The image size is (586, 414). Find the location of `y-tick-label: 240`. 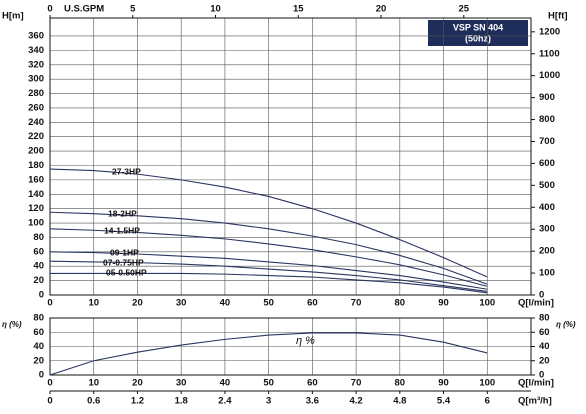

y-tick-label: 240 is located at coordinates (36, 122).